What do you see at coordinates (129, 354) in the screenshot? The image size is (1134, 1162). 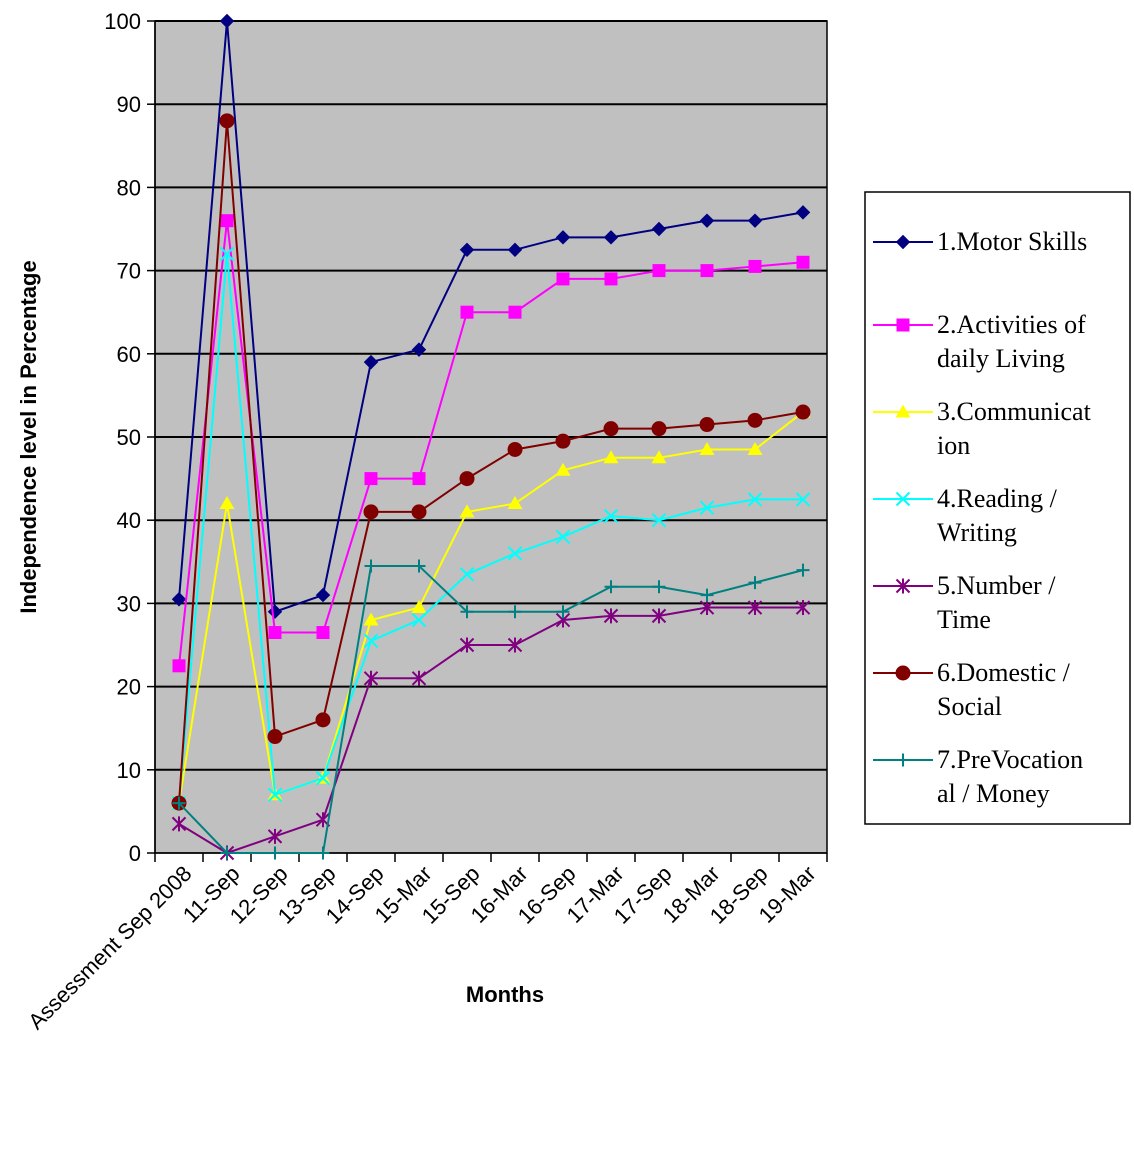 I see `y-tick-label: 60` at bounding box center [129, 354].